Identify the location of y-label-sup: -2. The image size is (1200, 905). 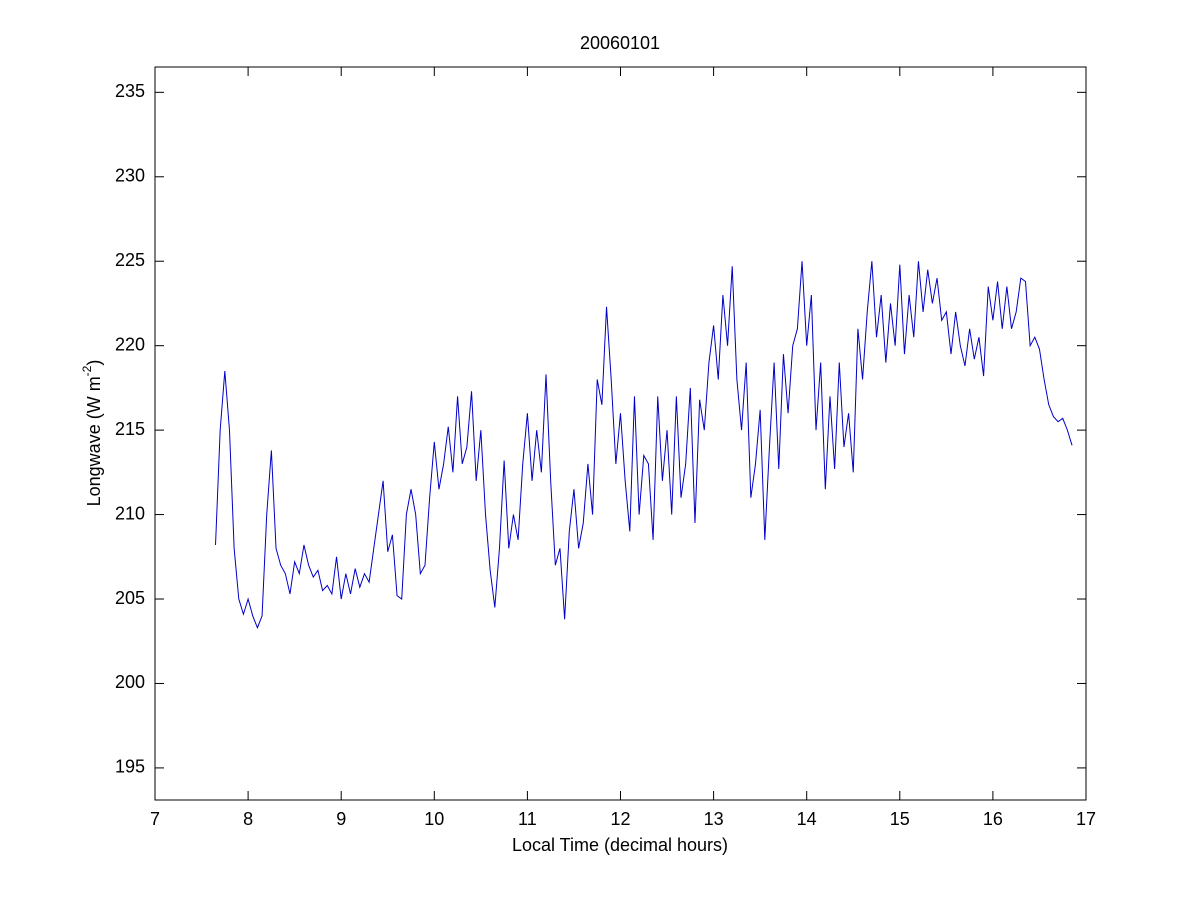
(87, 370).